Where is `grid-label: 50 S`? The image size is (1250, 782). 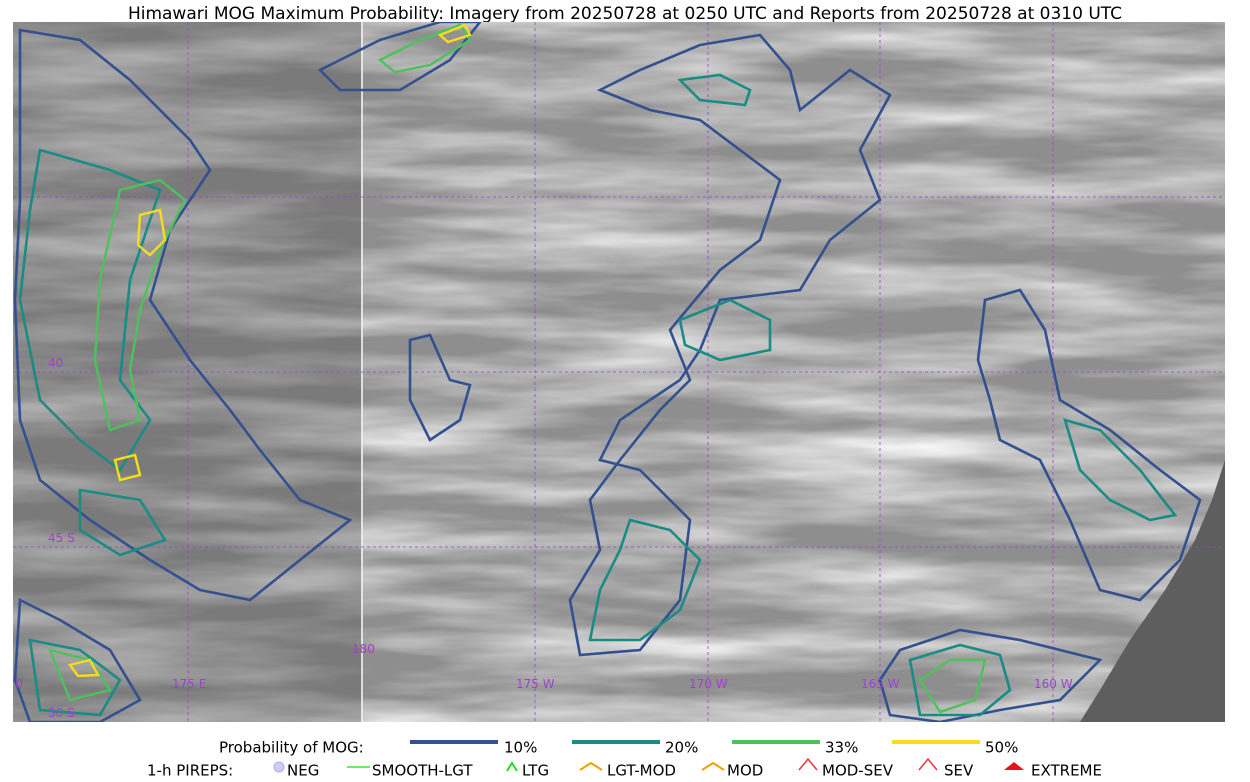
grid-label: 50 S is located at coordinates (61, 713).